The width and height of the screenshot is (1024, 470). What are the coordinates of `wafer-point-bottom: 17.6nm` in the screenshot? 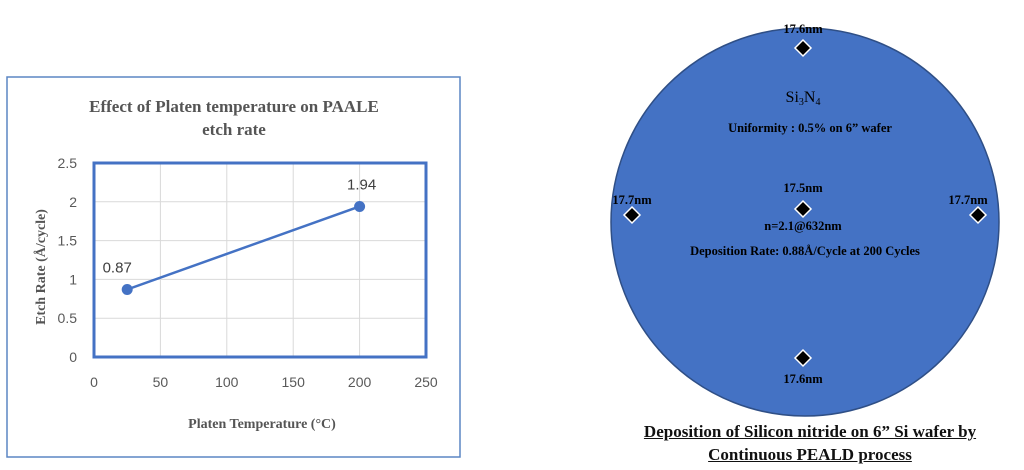 It's located at (803, 367).